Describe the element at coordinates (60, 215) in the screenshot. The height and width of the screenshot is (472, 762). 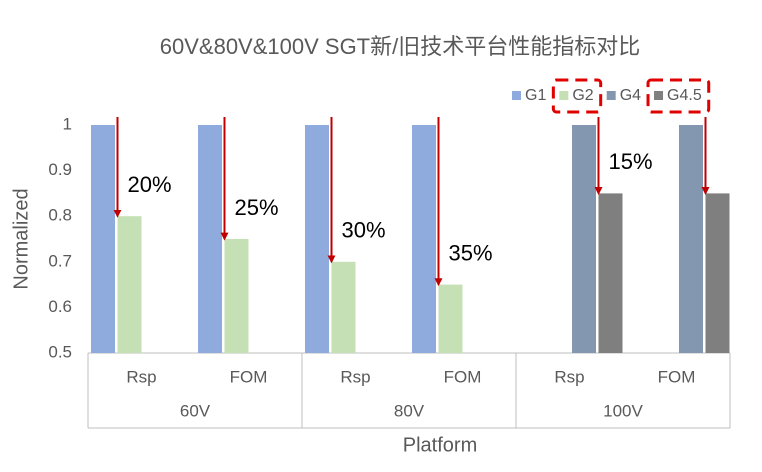
I see `y-tick-label: 0.8` at that location.